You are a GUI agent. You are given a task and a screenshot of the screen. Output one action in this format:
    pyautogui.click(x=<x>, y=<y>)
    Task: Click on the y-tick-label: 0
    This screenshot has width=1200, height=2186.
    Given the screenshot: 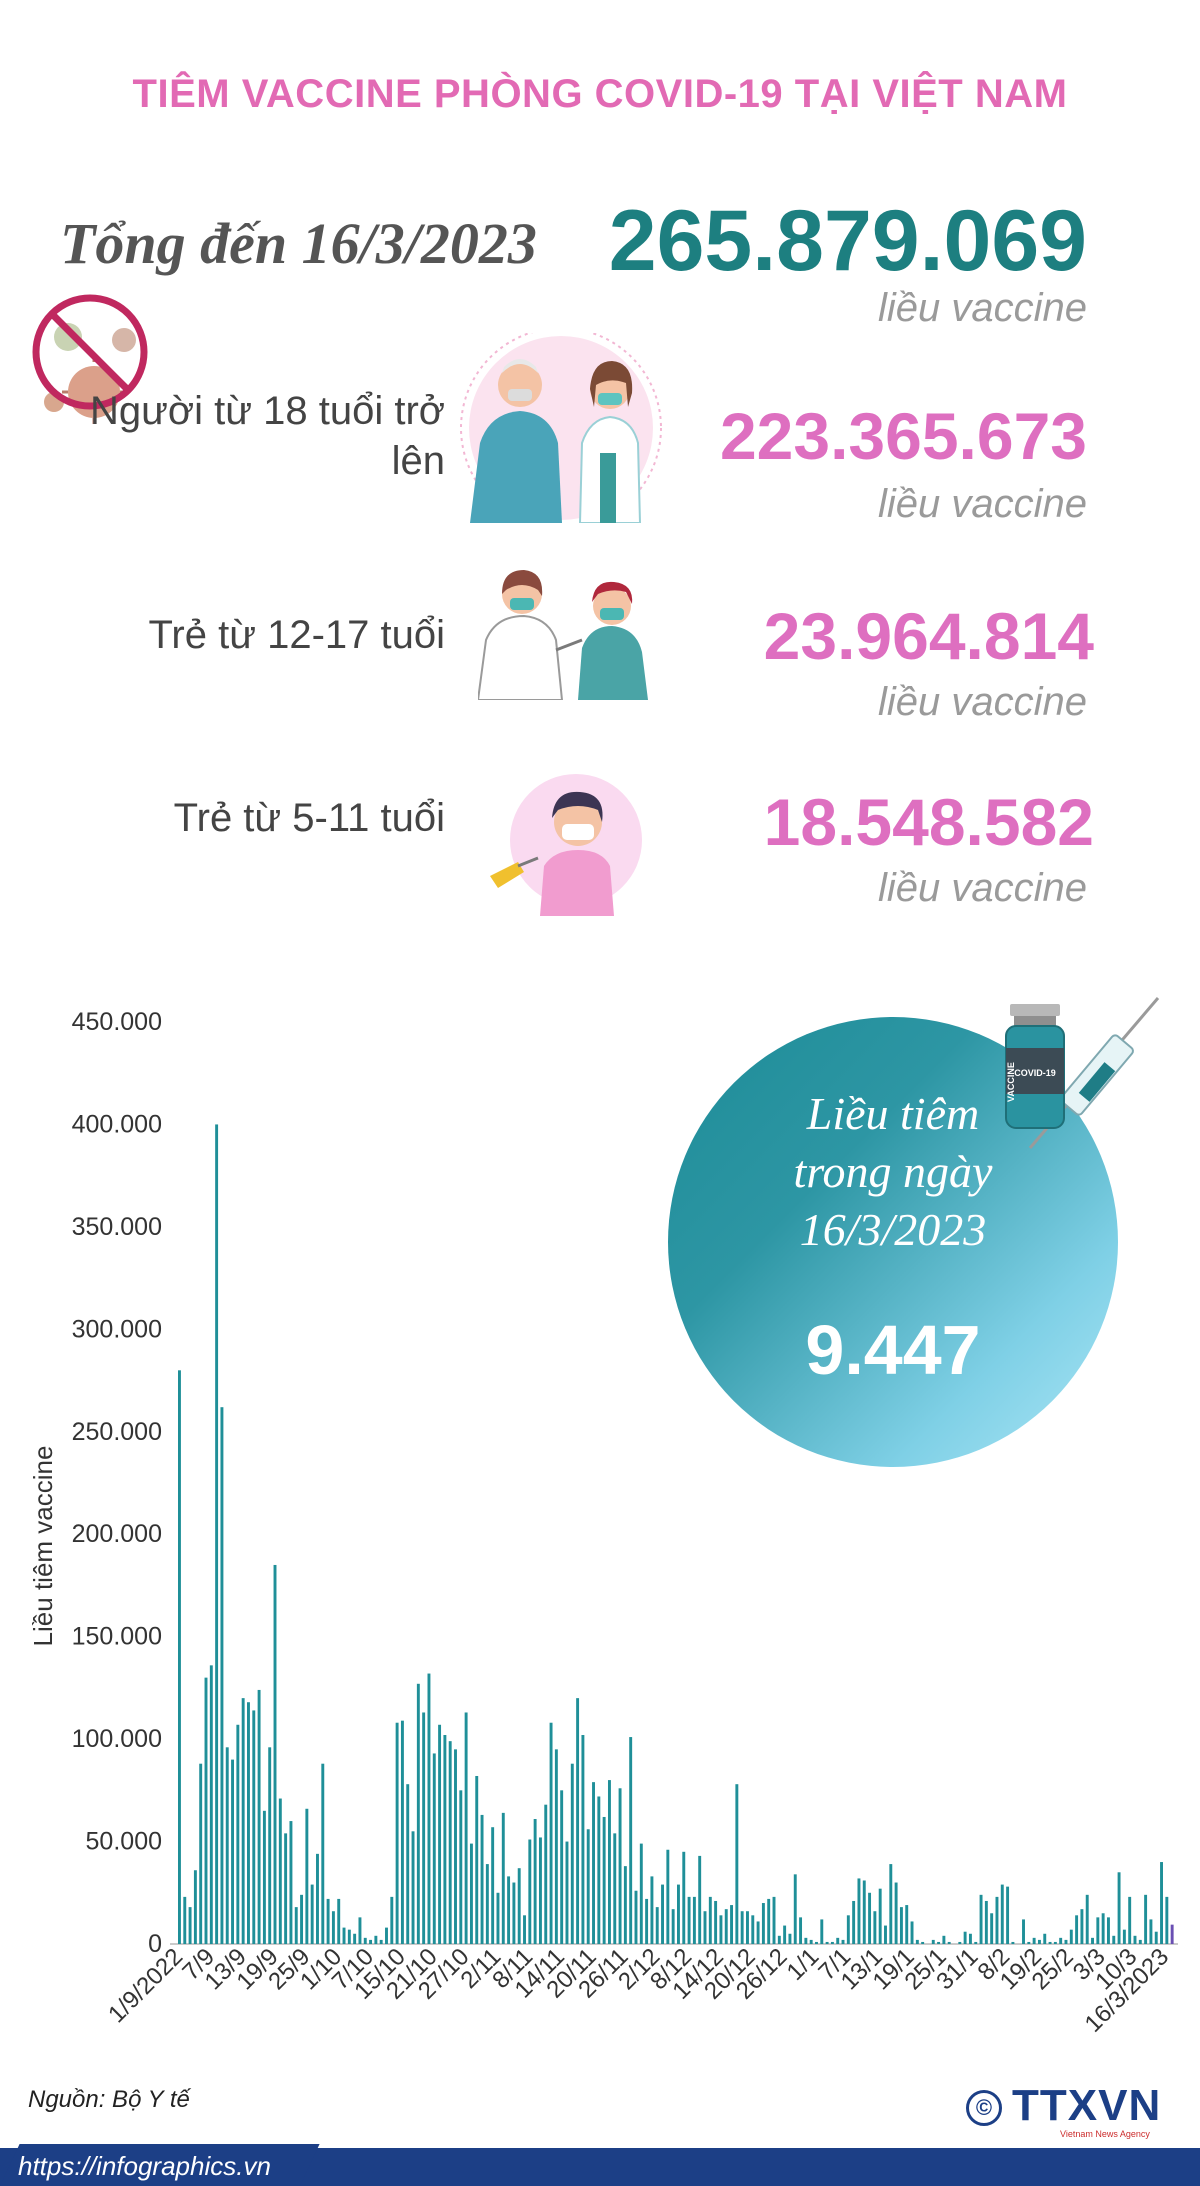 What is the action you would take?
    pyautogui.click(x=155, y=1944)
    